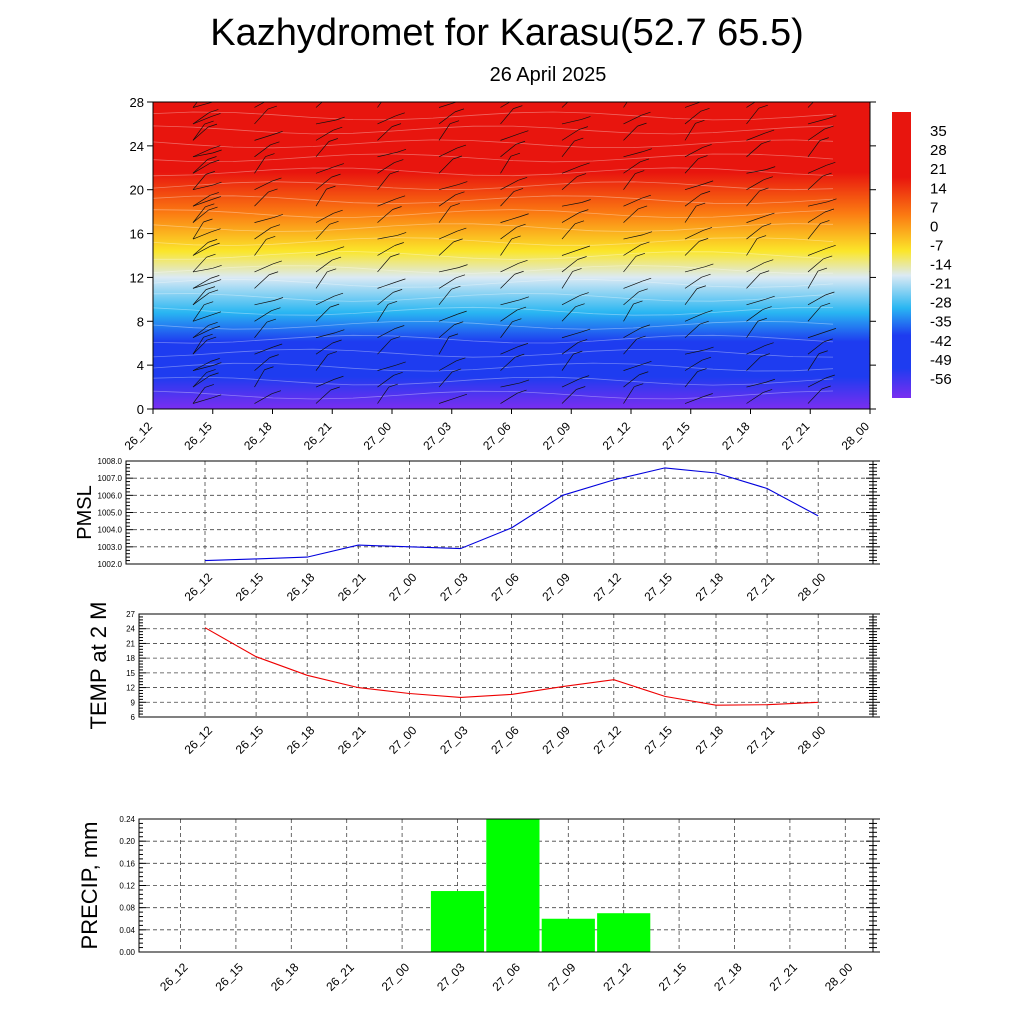 The image size is (1024, 1024). What do you see at coordinates (110, 478) in the screenshot?
I see `y-tick-label: 1007.0` at bounding box center [110, 478].